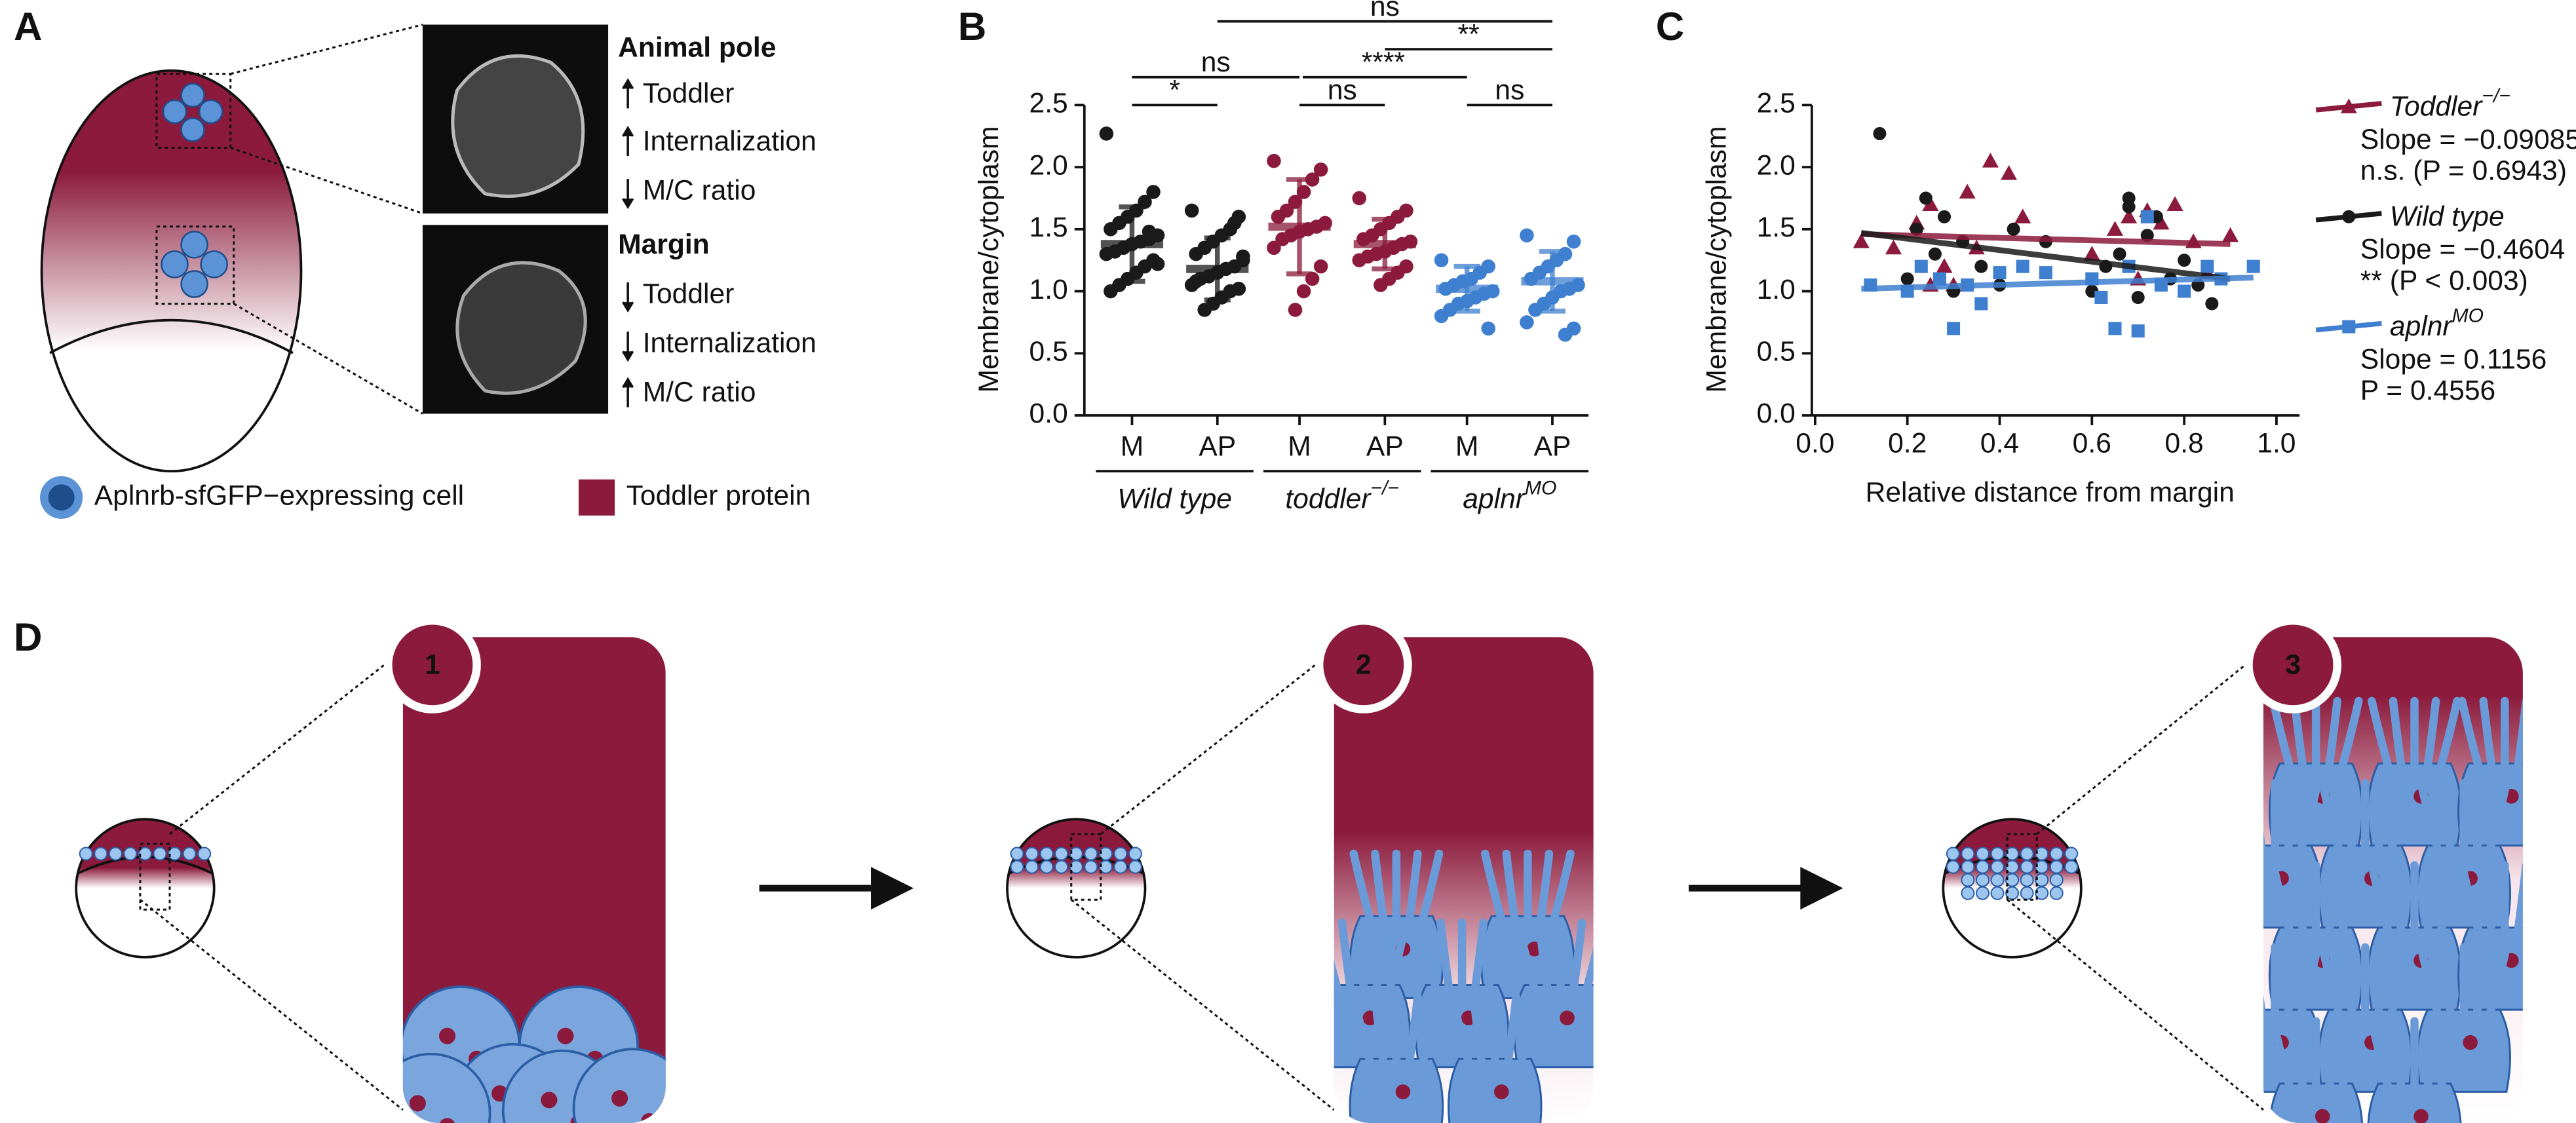 This screenshot has height=1123, width=2576. I want to click on step-badge, so click(1363, 665).